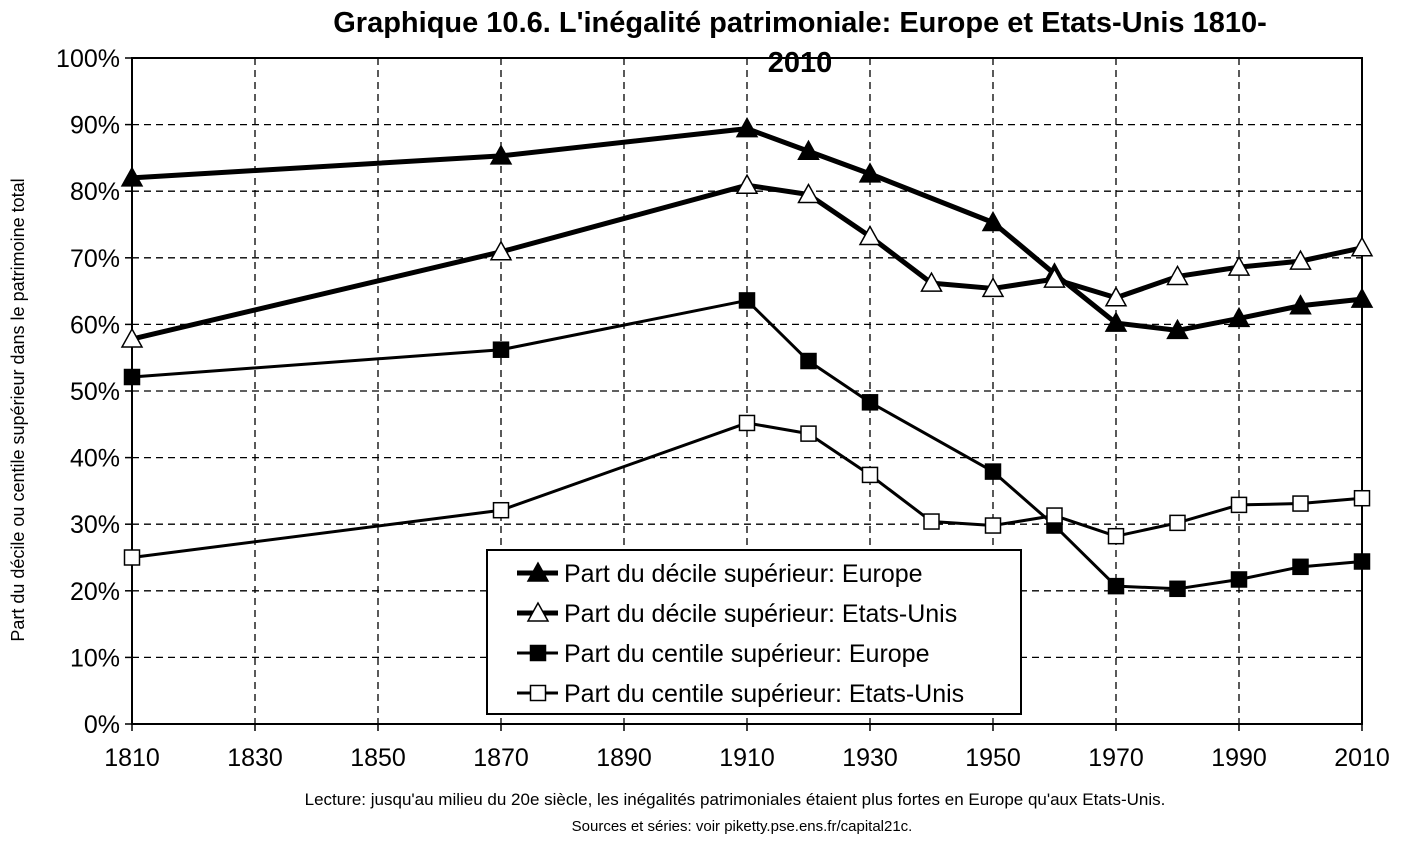 This screenshot has width=1427, height=844. Describe the element at coordinates (501, 758) in the screenshot. I see `x-tick-label: 1870` at that location.